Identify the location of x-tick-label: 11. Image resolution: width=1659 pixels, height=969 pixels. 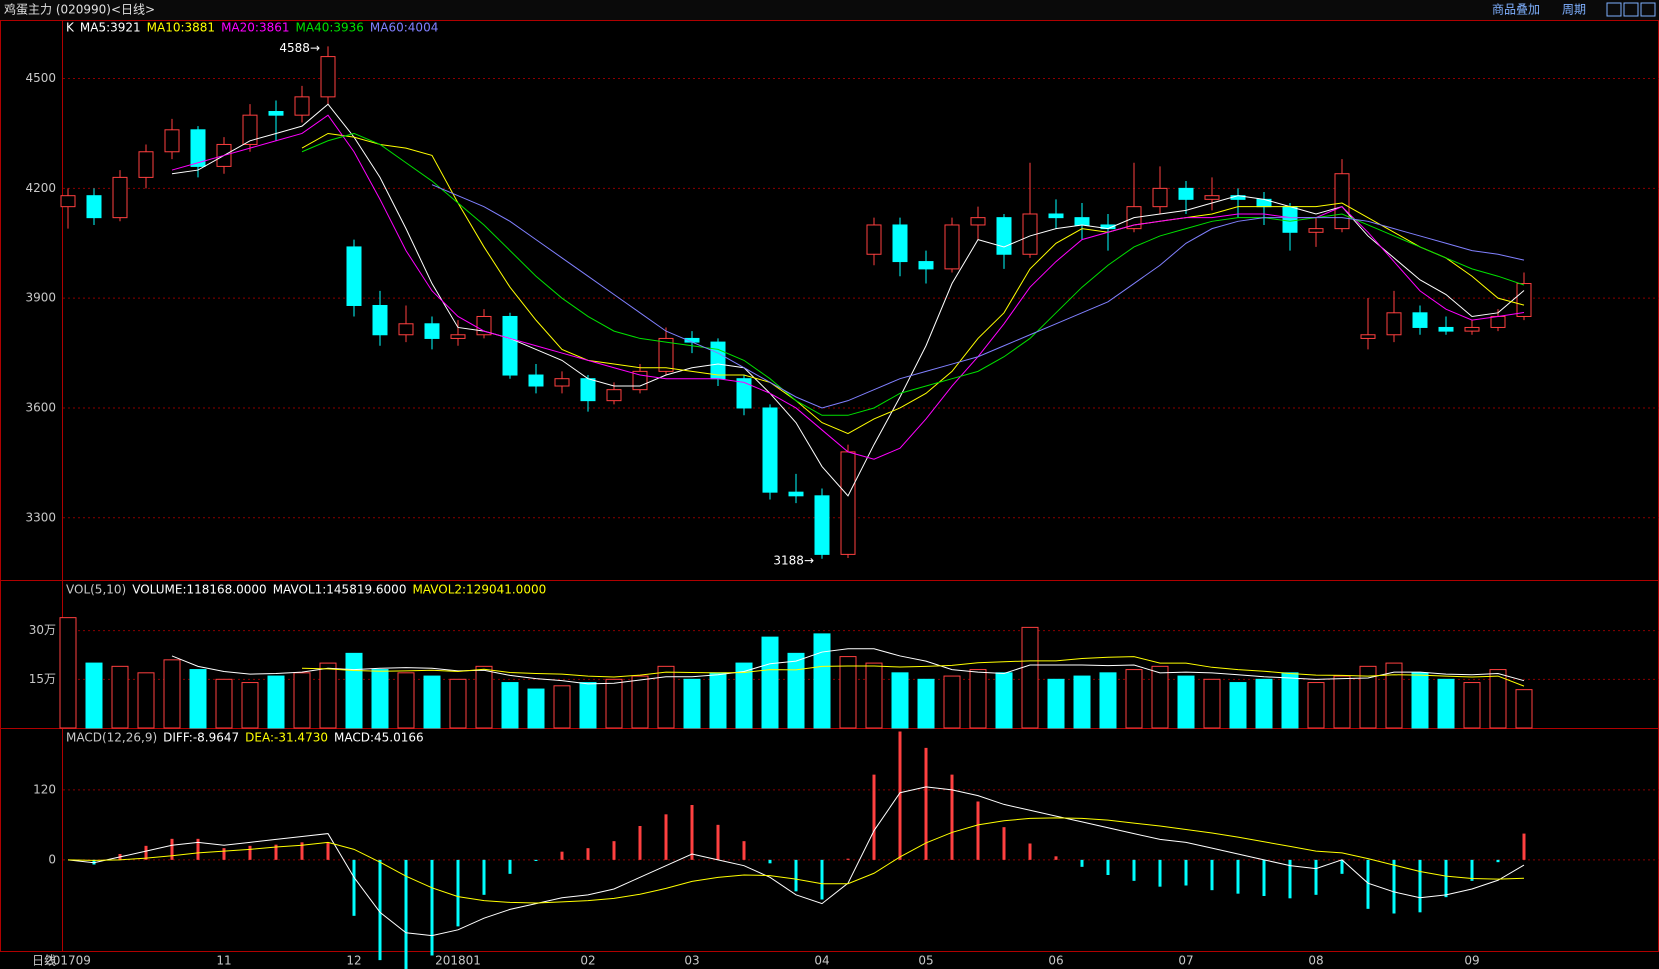
(223, 961).